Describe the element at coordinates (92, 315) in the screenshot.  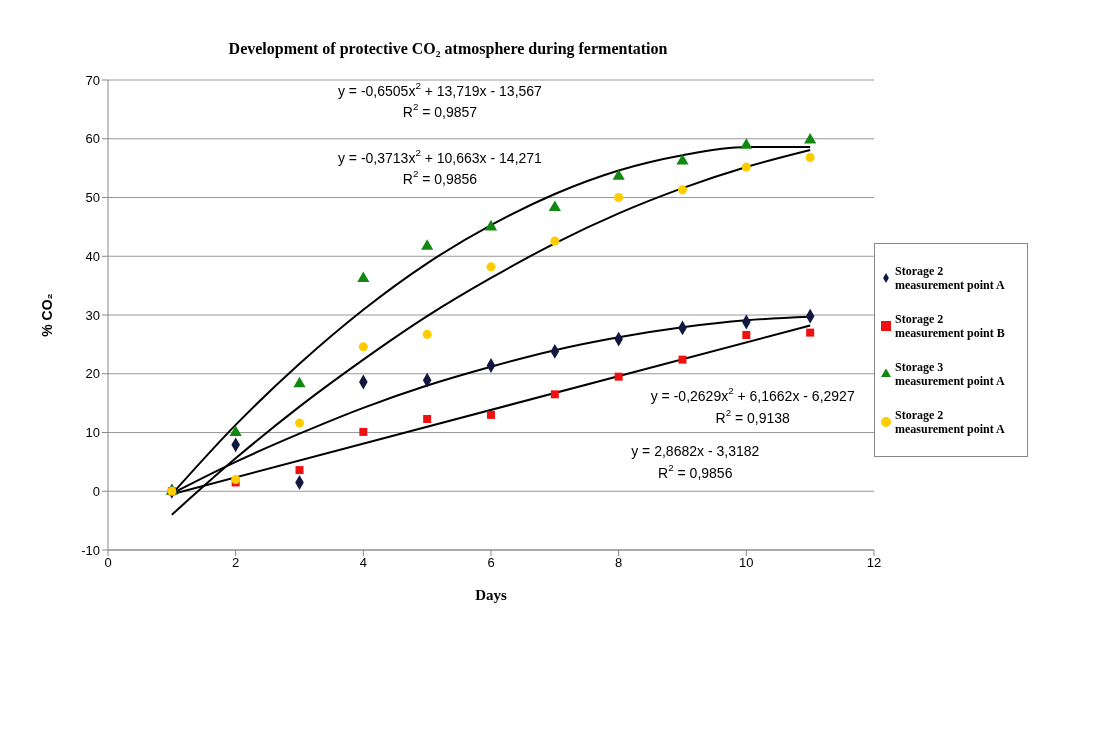
I see `y-tick-label: 30` at that location.